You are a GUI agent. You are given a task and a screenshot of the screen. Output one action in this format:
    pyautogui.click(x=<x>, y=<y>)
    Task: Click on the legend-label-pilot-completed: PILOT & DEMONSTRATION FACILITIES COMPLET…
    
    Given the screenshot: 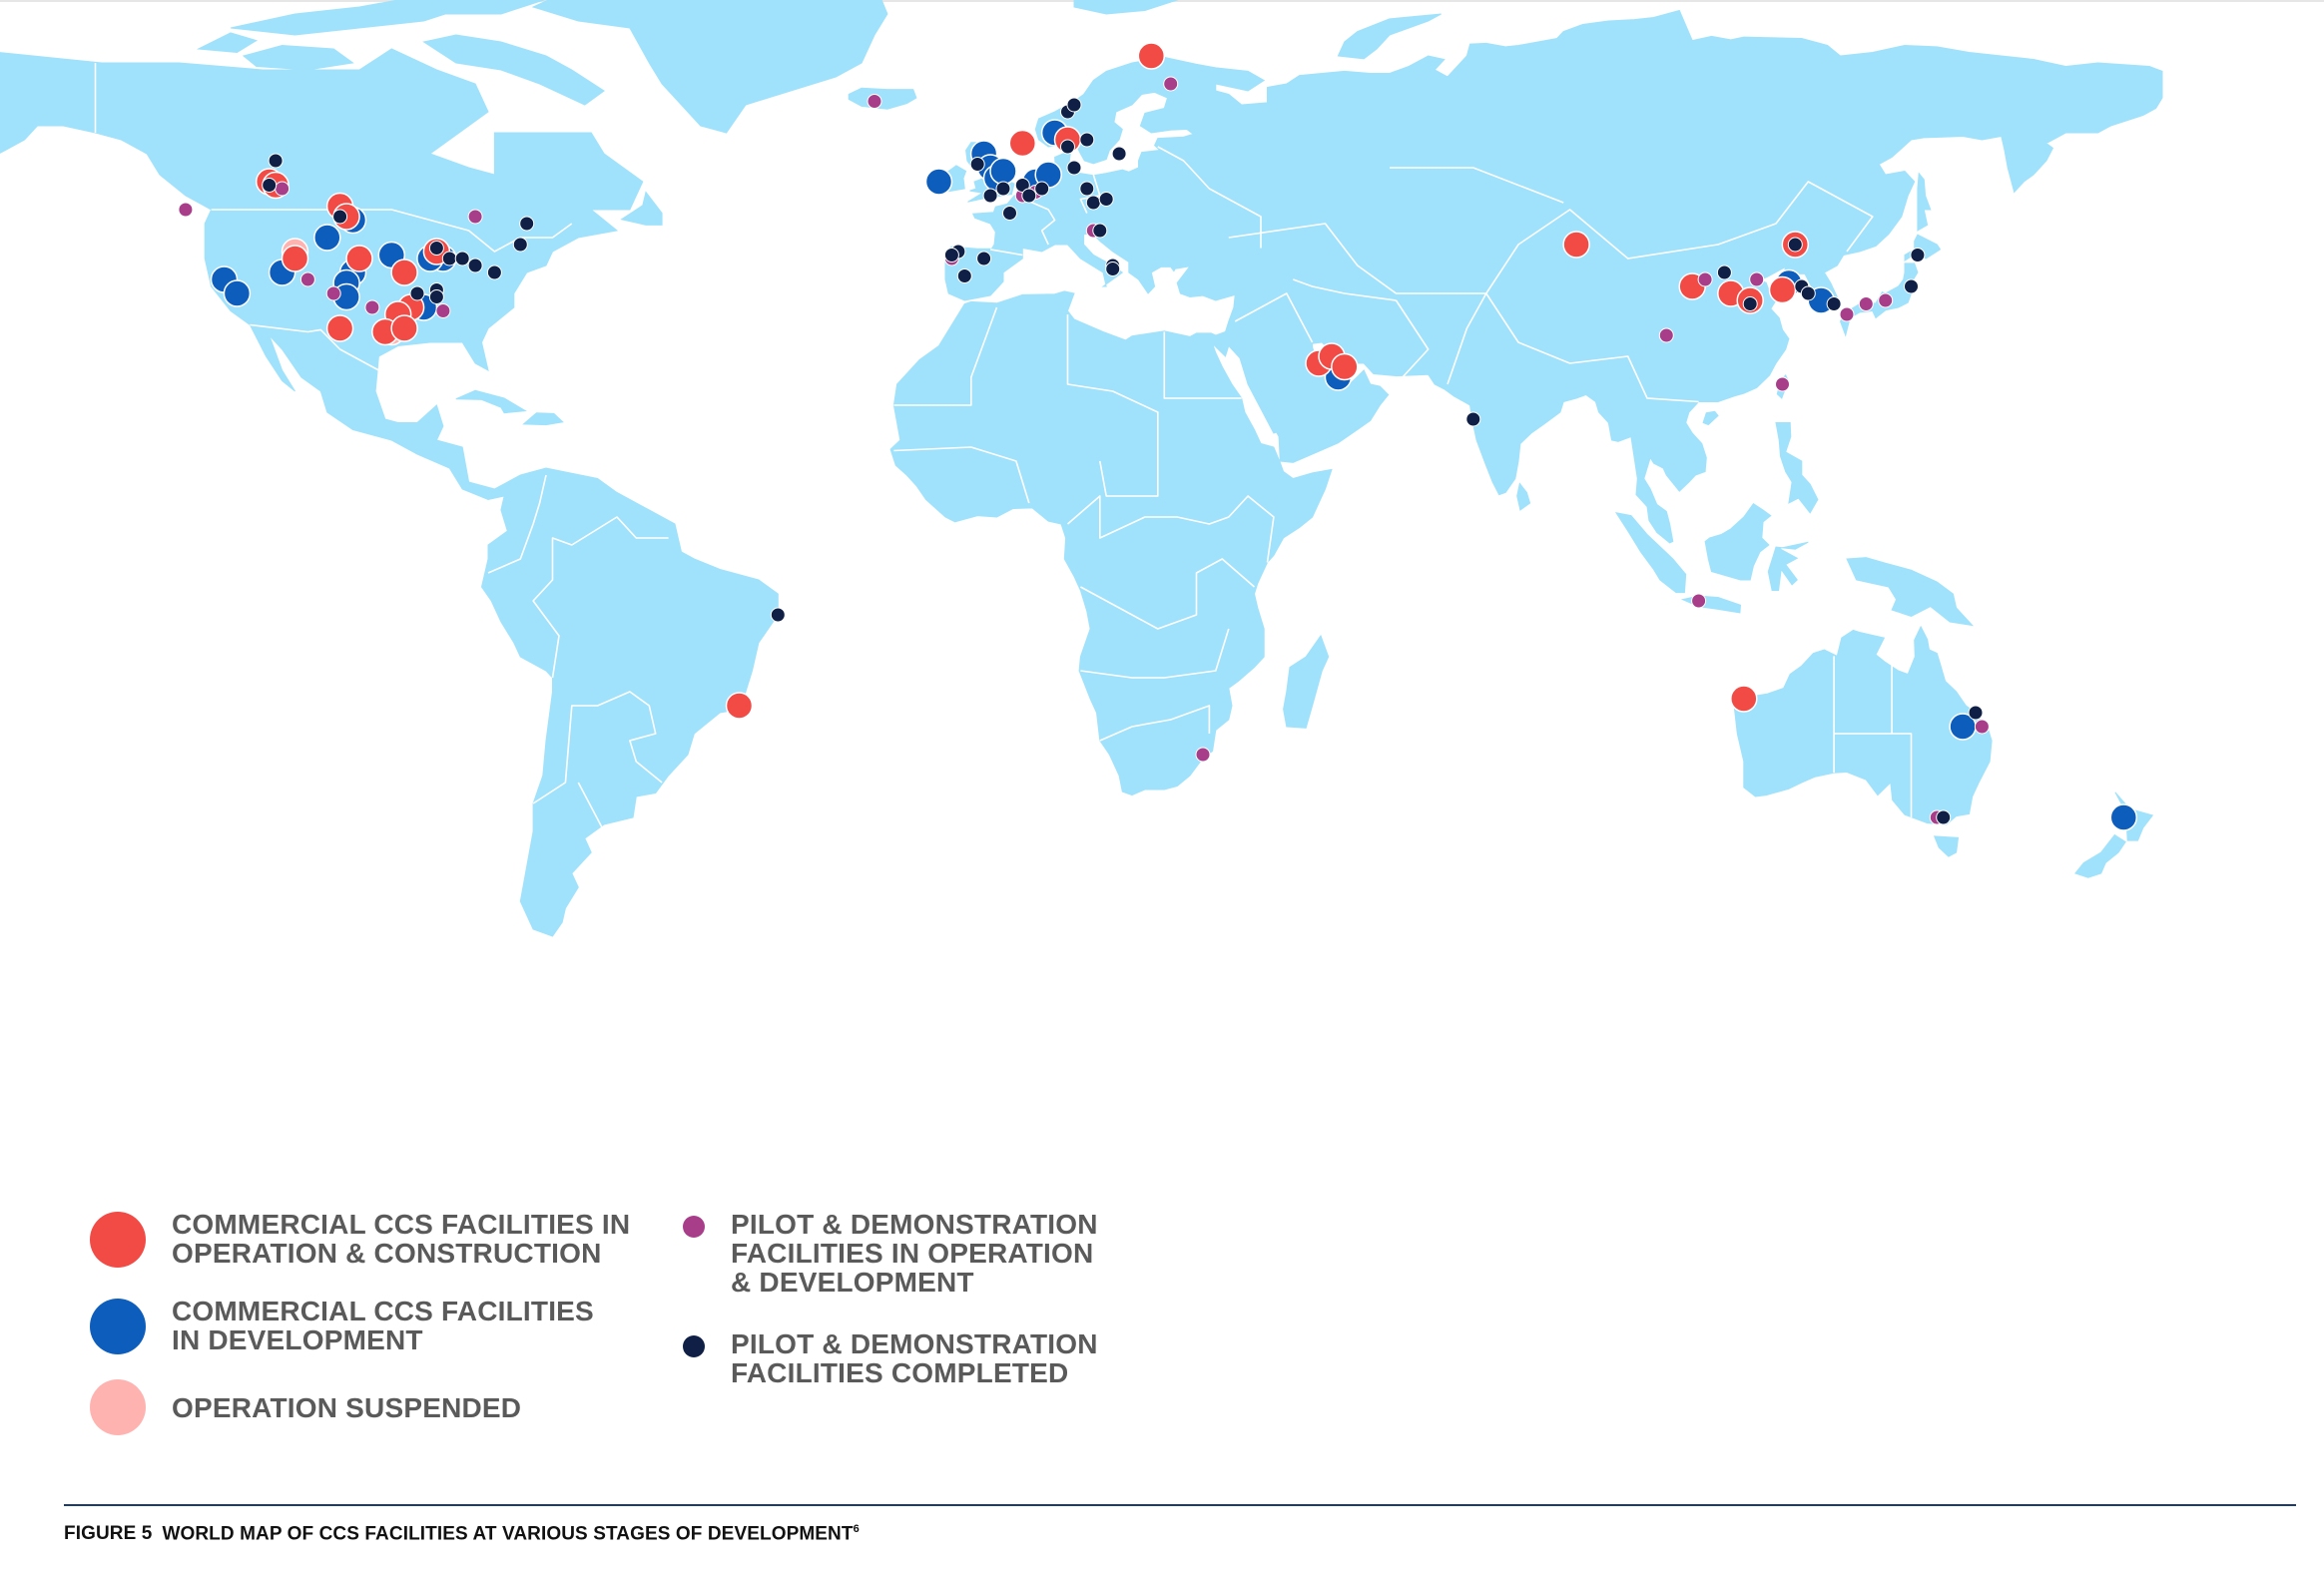 What is the action you would take?
    pyautogui.click(x=915, y=1358)
    